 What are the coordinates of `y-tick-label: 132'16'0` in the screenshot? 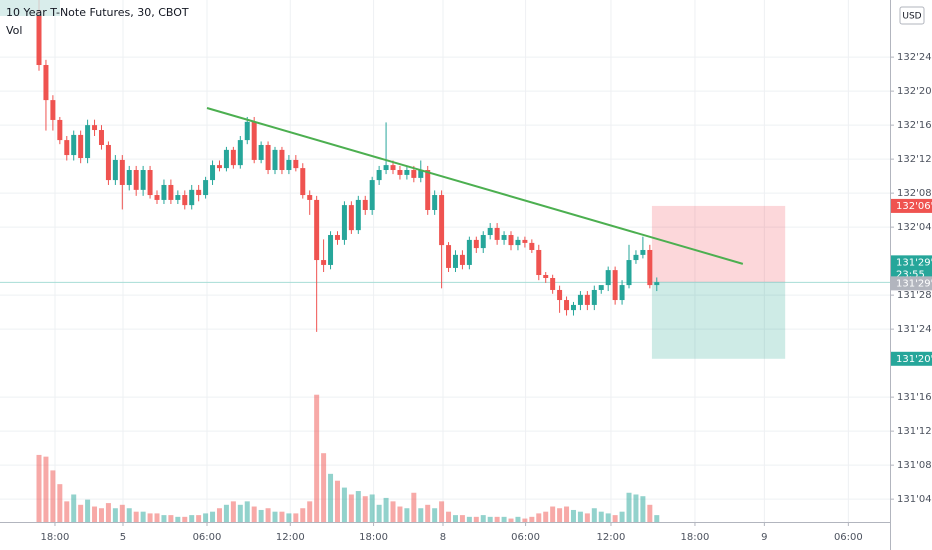 It's located at (914, 125).